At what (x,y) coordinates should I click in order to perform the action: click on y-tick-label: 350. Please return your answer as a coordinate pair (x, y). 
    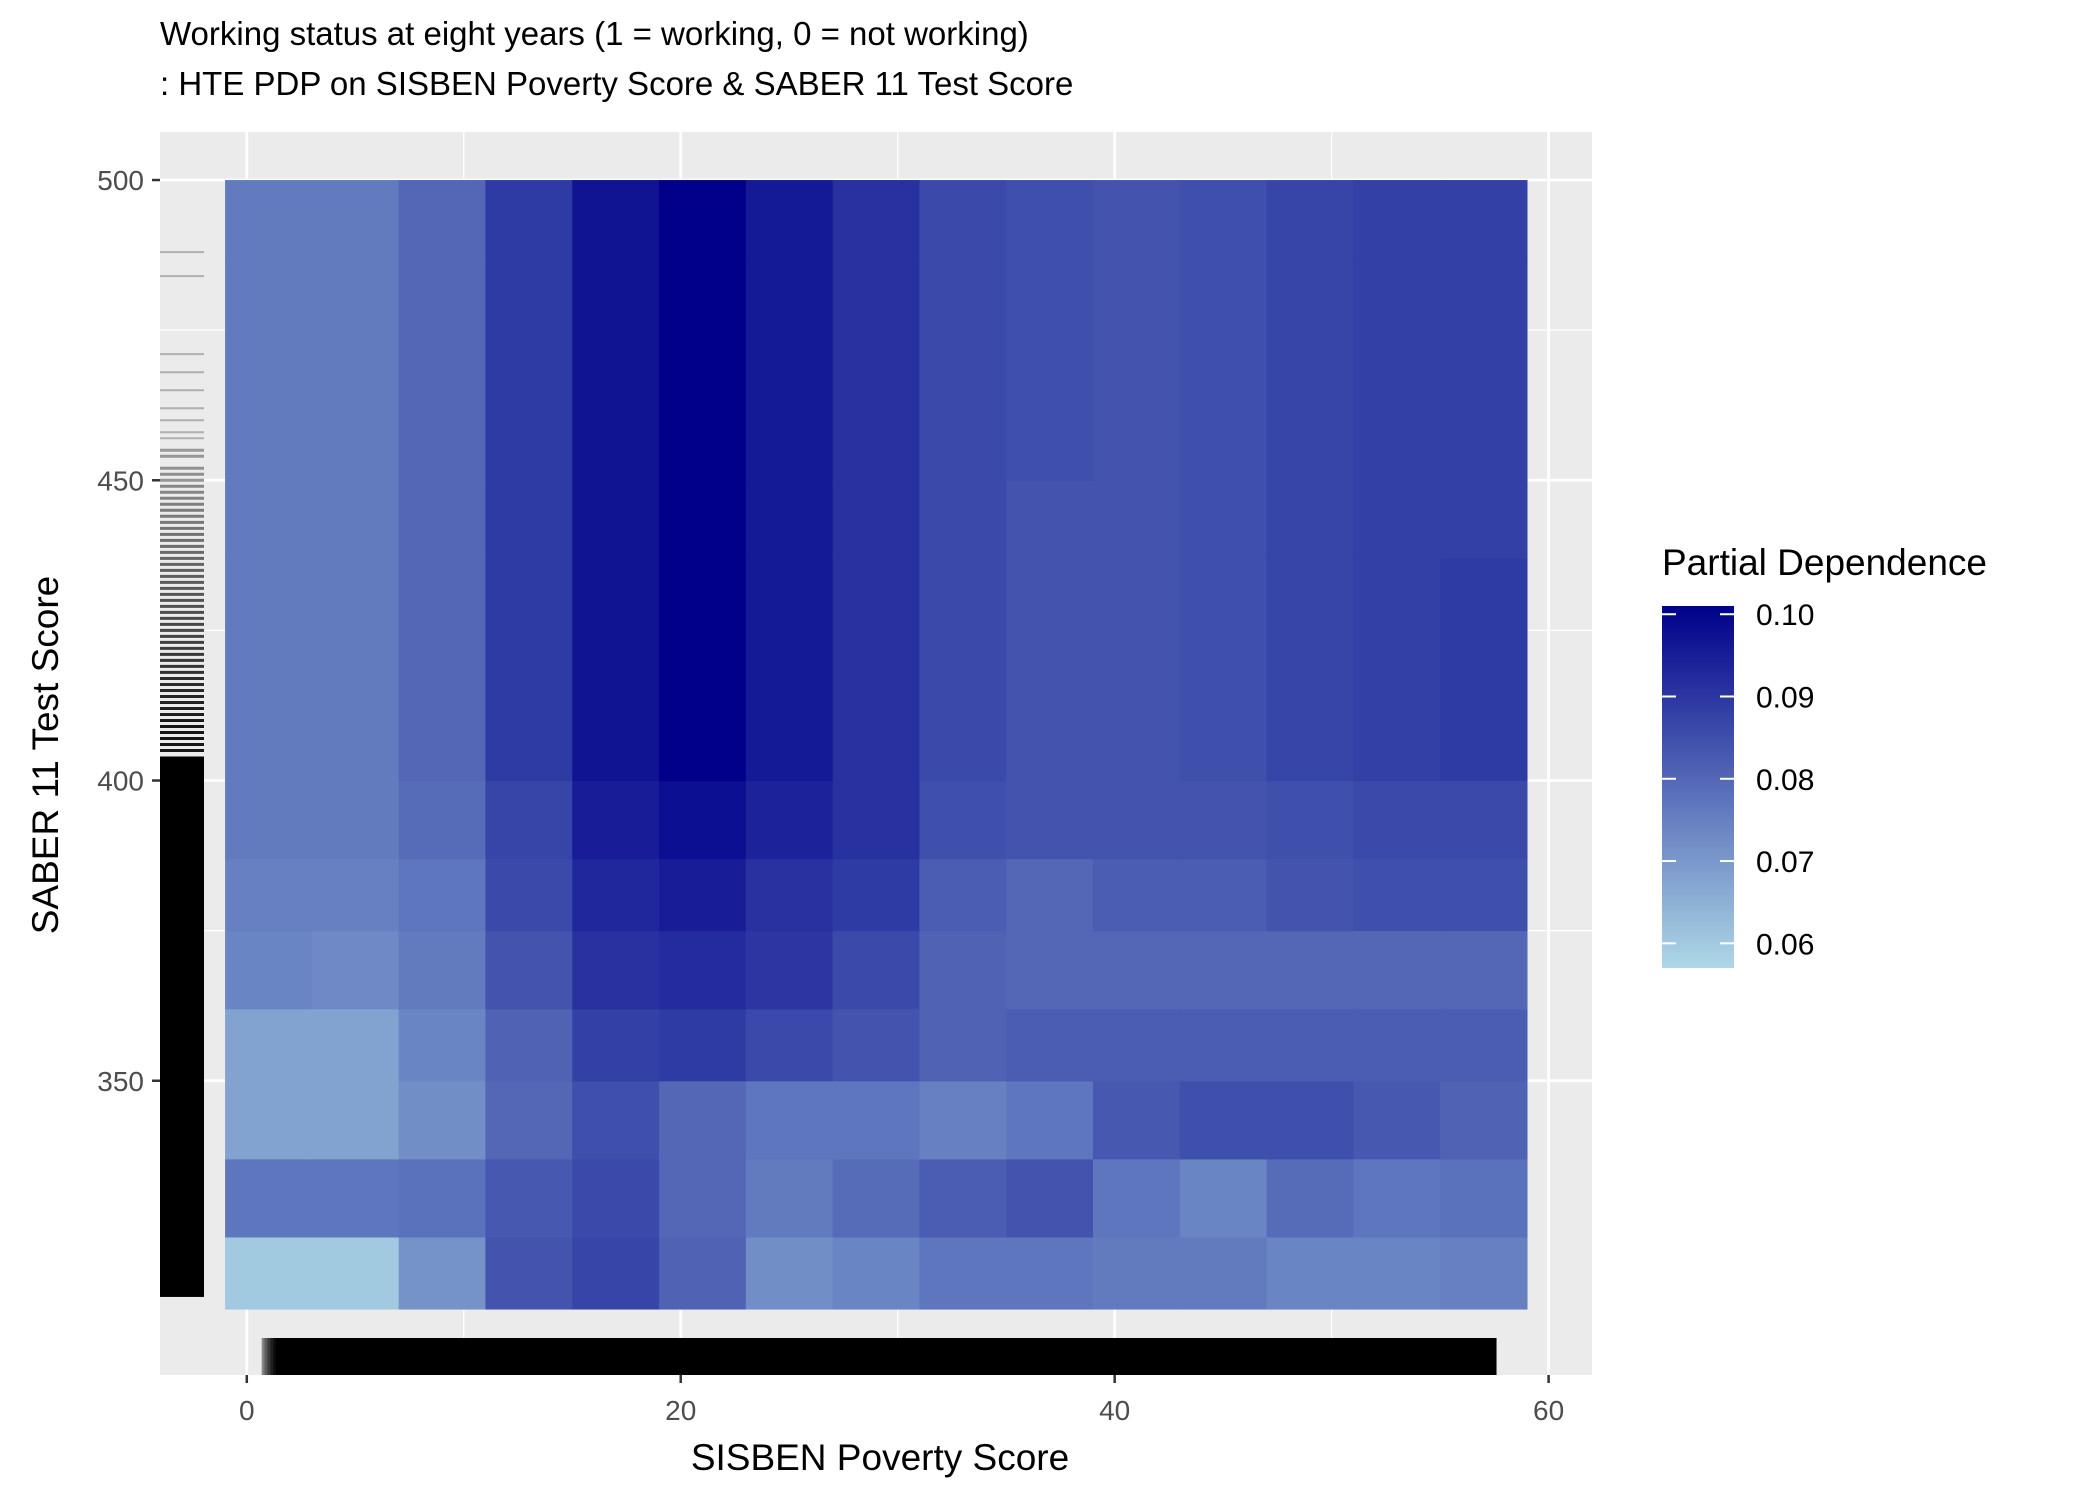
    Looking at the image, I should click on (120, 1081).